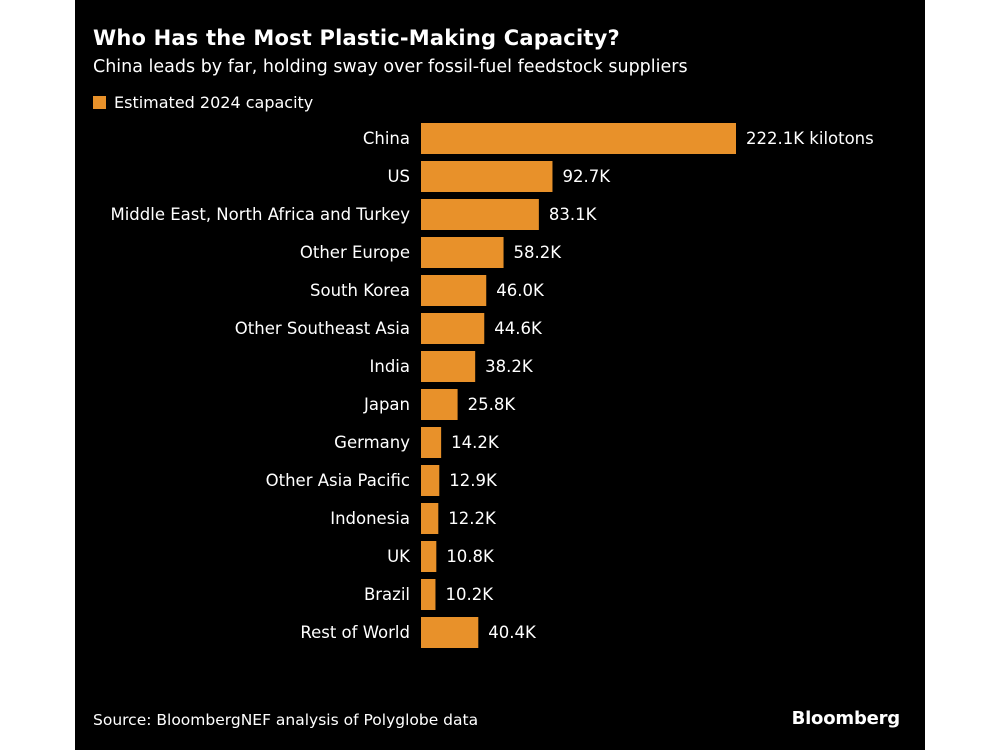  What do you see at coordinates (370, 518) in the screenshot?
I see `category-label: Indonesia` at bounding box center [370, 518].